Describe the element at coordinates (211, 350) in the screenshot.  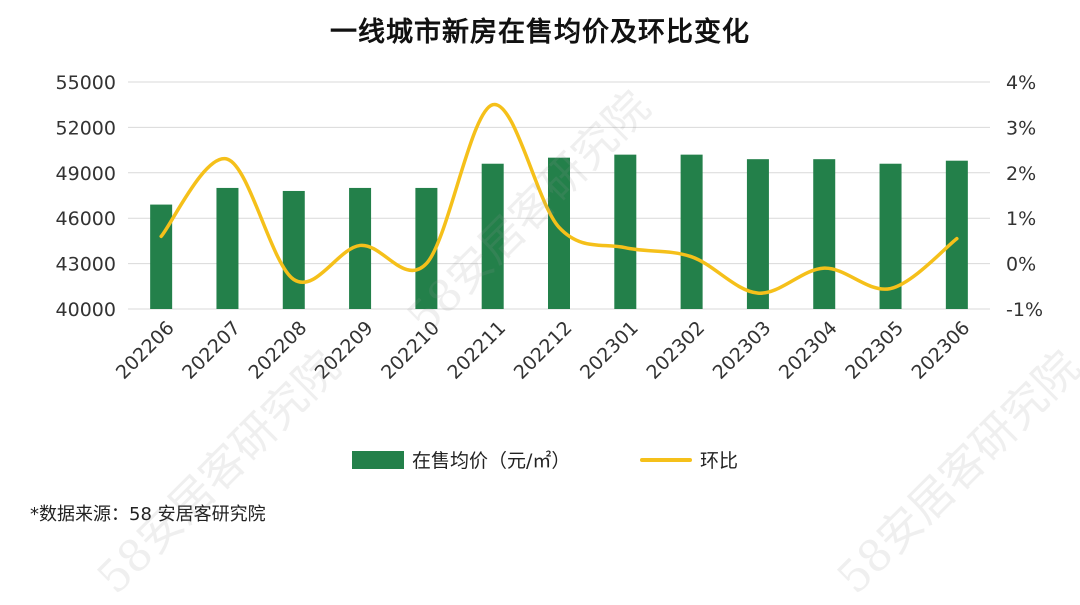
I see `x-tick-label: 202207` at that location.